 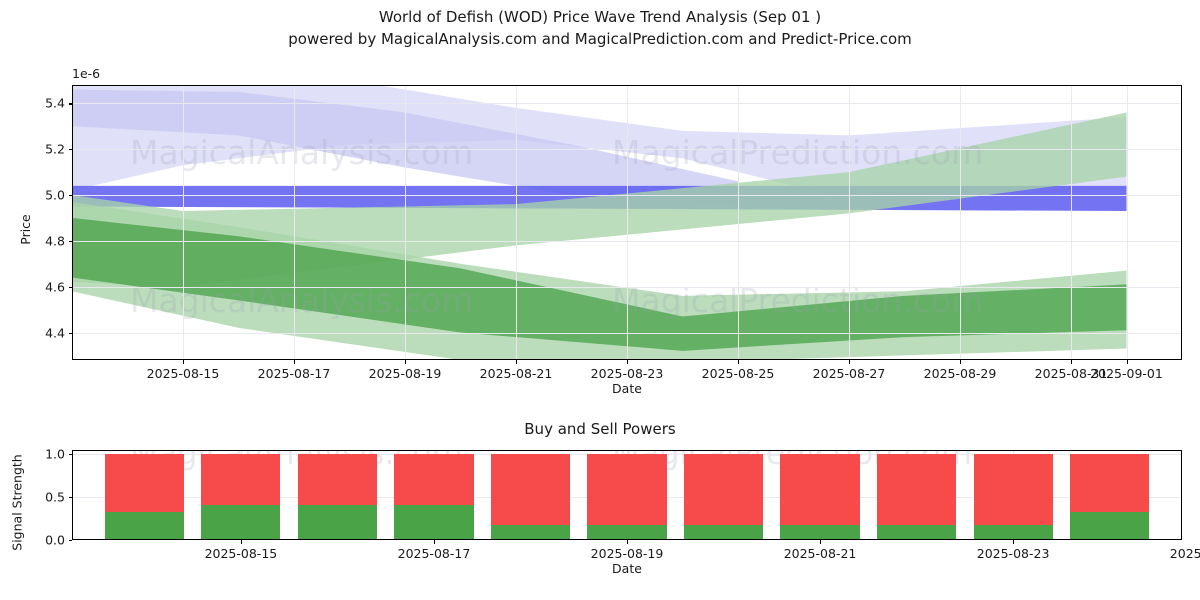 I want to click on y-tick-label: 5.2, so click(x=55, y=149).